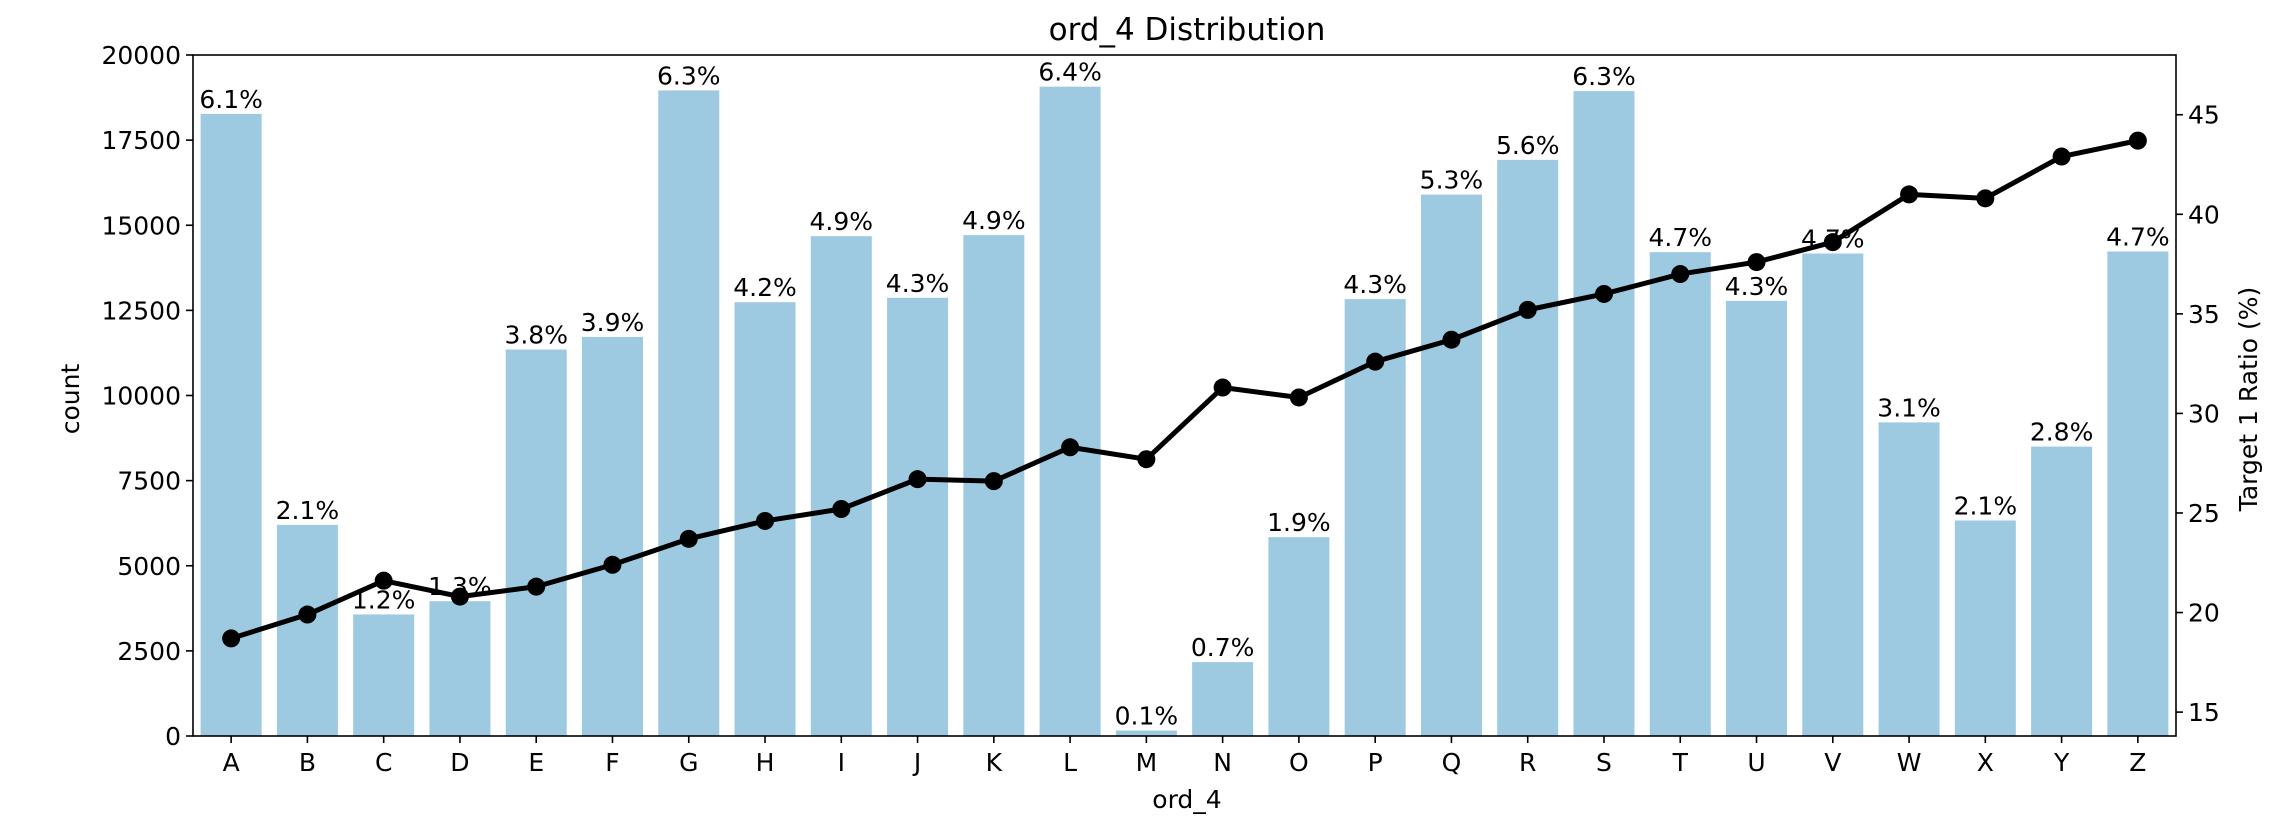 Image resolution: width=2278 pixels, height=838 pixels. What do you see at coordinates (2248, 400) in the screenshot?
I see `y2-axis-title: Target 1 Ratio (%)` at bounding box center [2248, 400].